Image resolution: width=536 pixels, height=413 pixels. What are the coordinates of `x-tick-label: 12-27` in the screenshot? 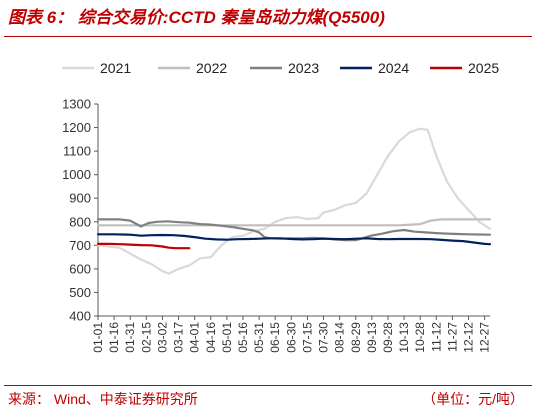 It's located at (485, 337).